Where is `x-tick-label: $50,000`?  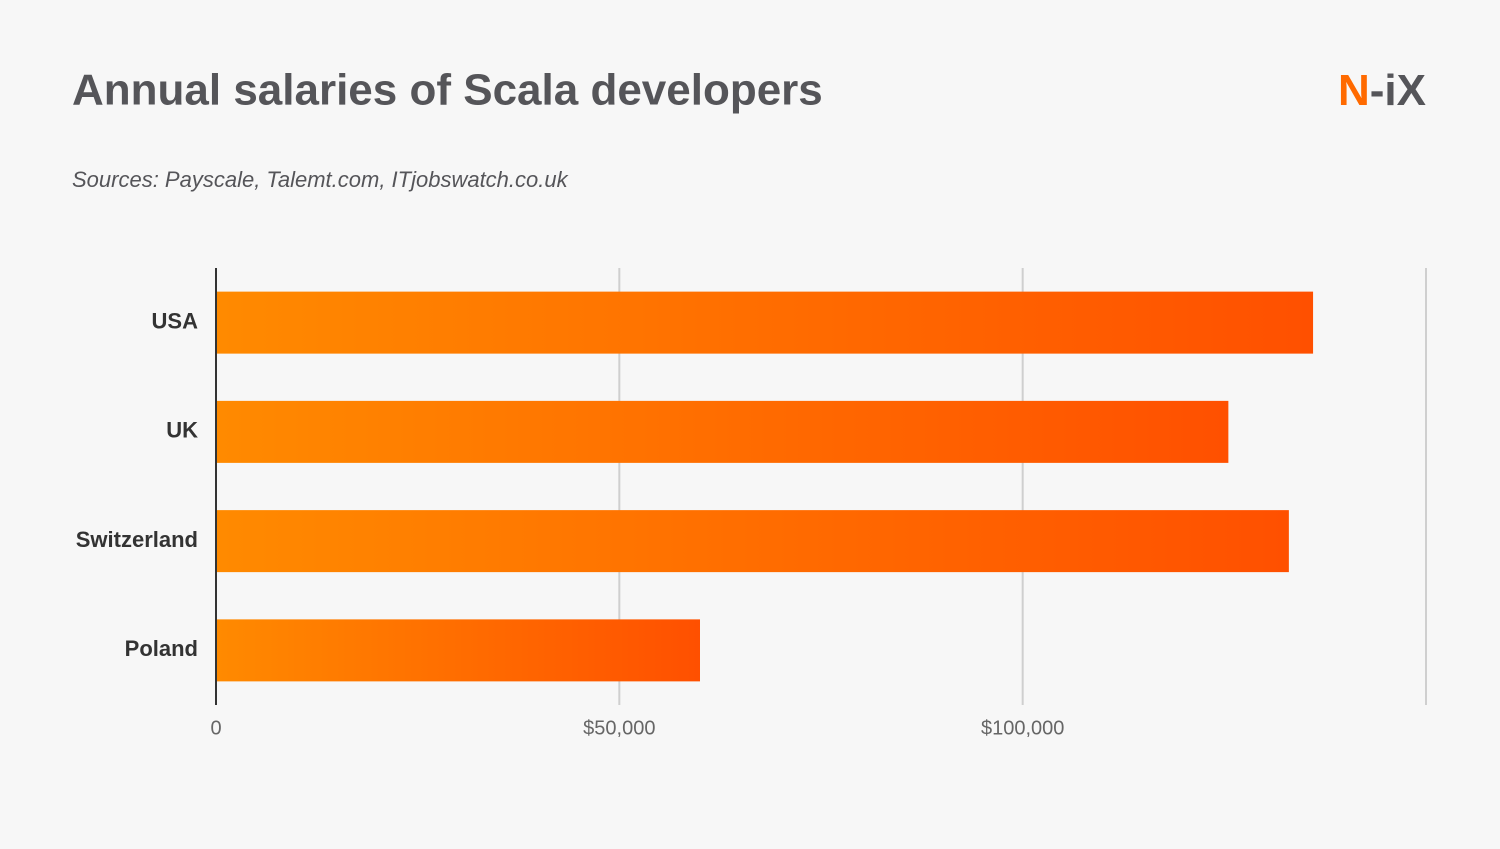
x-tick-label: $50,000 is located at coordinates (619, 728).